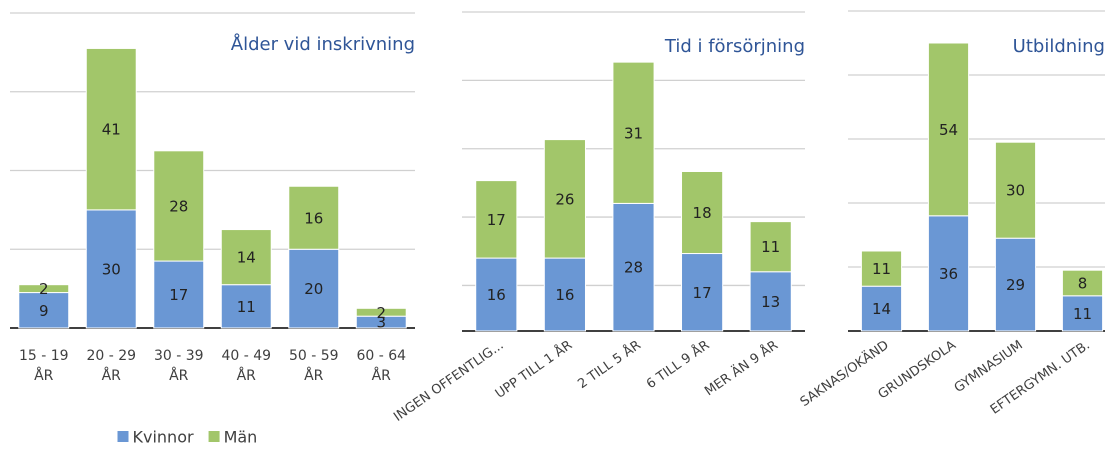 This screenshot has height=470, width=1105. What do you see at coordinates (313, 289) in the screenshot?
I see `data-label: 20` at bounding box center [313, 289].